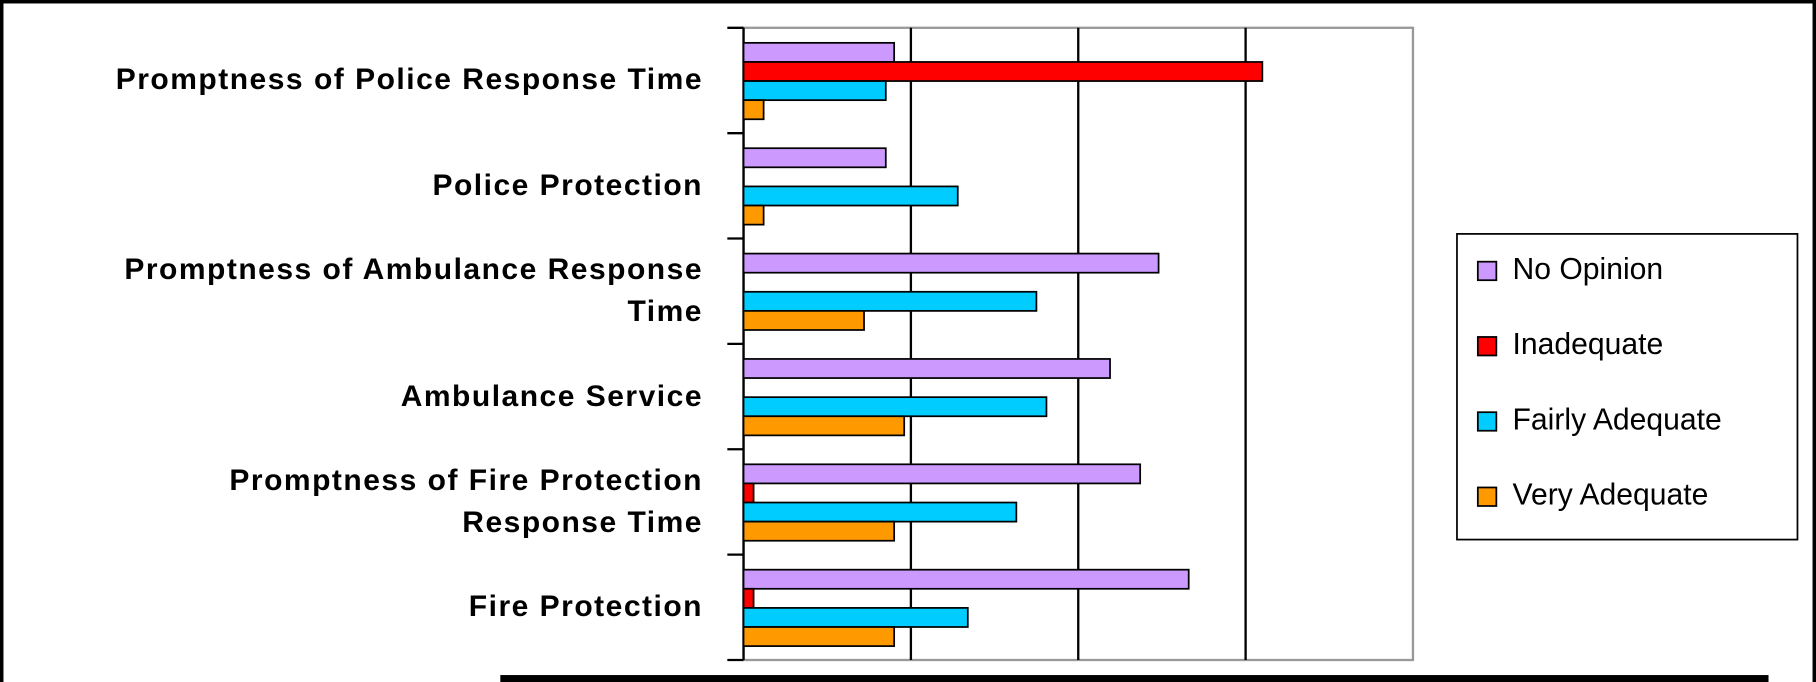 The image size is (1816, 682). What do you see at coordinates (551, 396) in the screenshot?
I see `y-tick-label: Ambulance Service` at bounding box center [551, 396].